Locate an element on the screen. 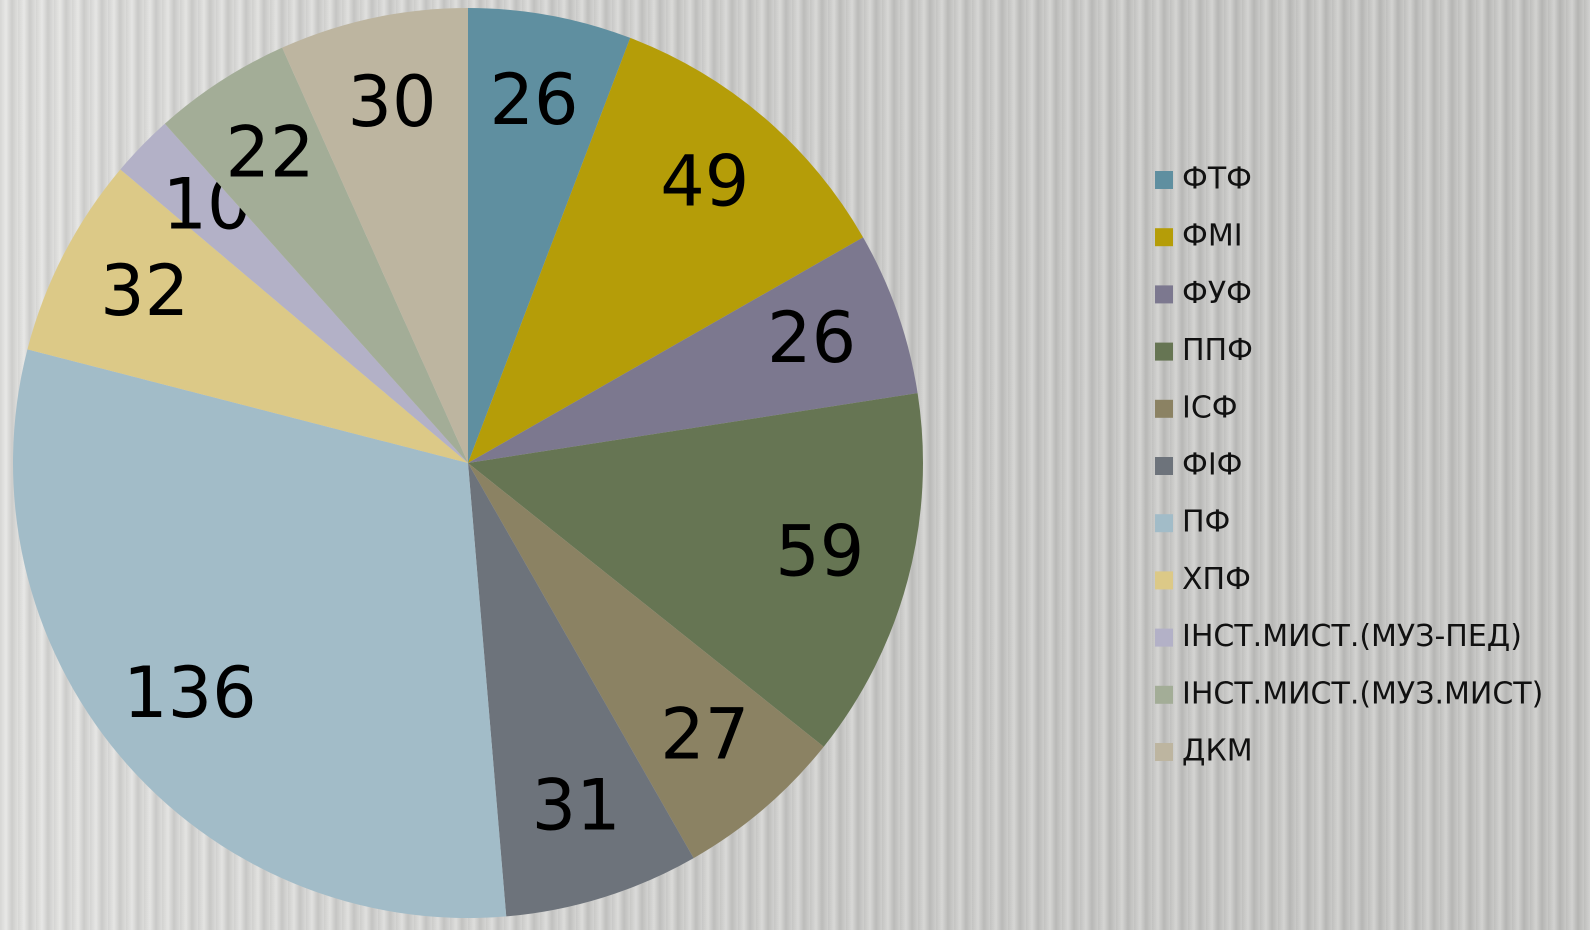  data-label: 22 is located at coordinates (269, 153).